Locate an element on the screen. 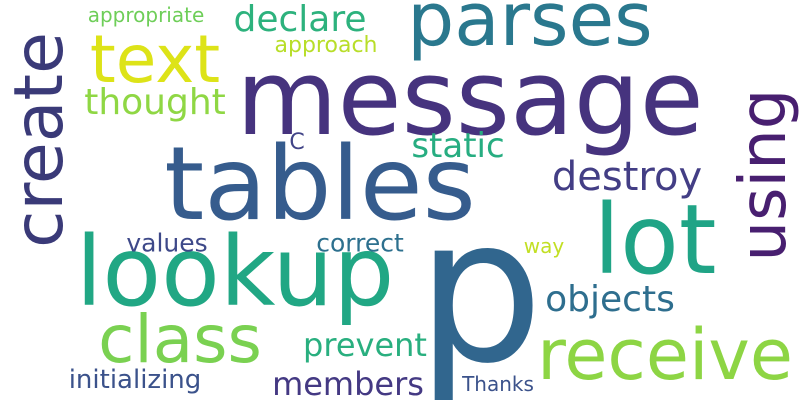 The image size is (800, 400). word-using: receive is located at coordinates (665, 355).